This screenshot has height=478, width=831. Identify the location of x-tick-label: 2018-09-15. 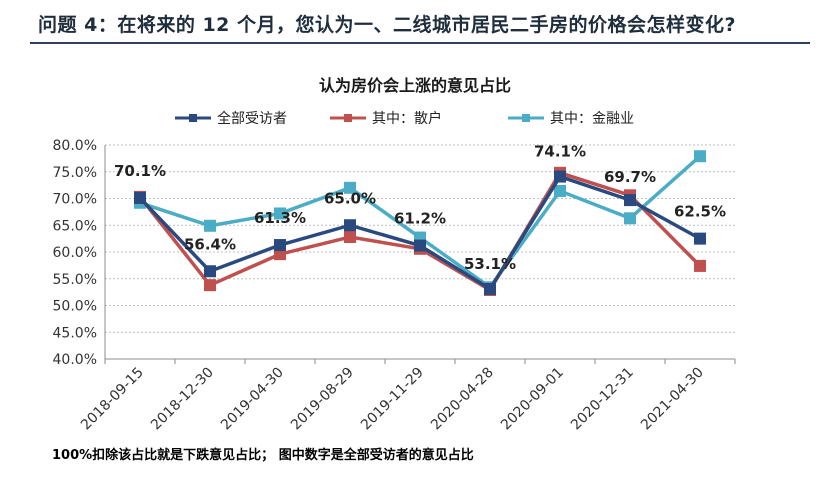
(112, 399).